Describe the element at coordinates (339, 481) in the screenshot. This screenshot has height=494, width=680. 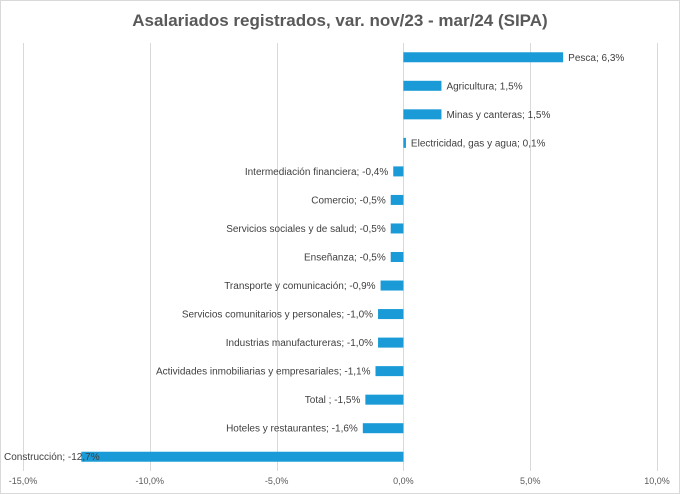
I see `x-axis-ticks: -15,0% -10,0% -5,0% 0,0% 5,0% 10,0%` at that location.